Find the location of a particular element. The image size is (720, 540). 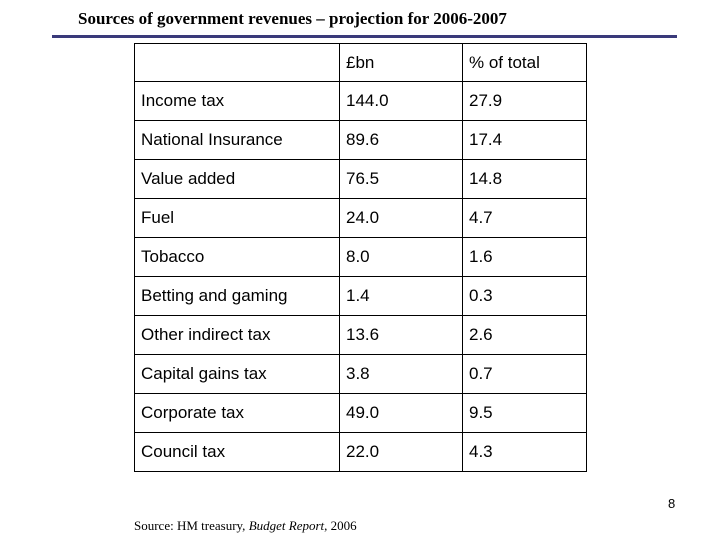

table-row: Fuel 24.0 4.7 is located at coordinates (360, 218).